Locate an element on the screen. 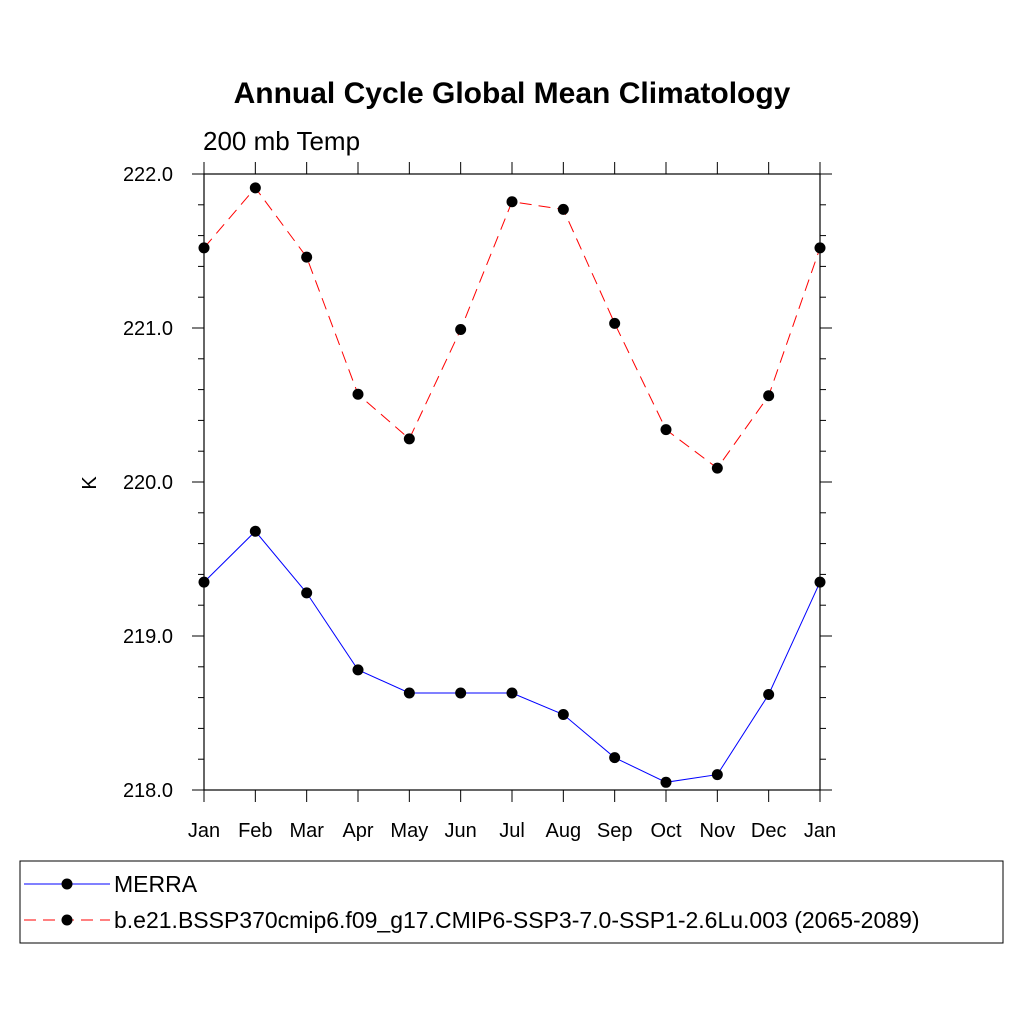 This screenshot has height=1024, width=1024. x-tick-label: Feb is located at coordinates (255, 831).